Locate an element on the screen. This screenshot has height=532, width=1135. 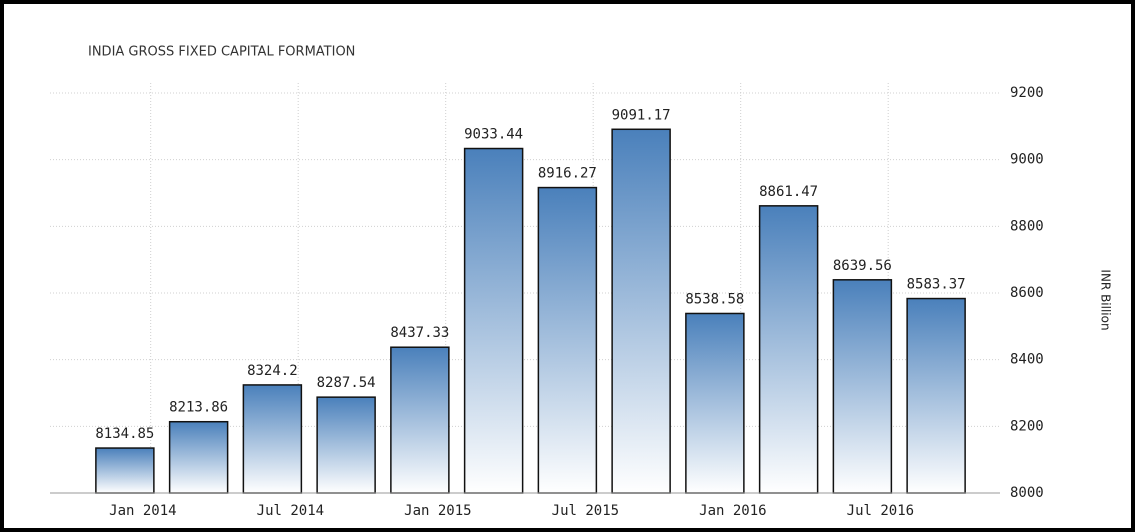
x-tick-label: Jul 2016 is located at coordinates (880, 511).